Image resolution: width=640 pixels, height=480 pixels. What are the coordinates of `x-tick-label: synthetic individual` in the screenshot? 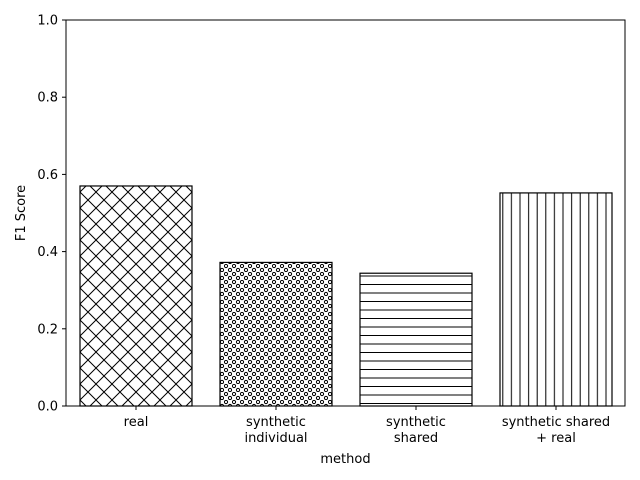 It's located at (275, 430).